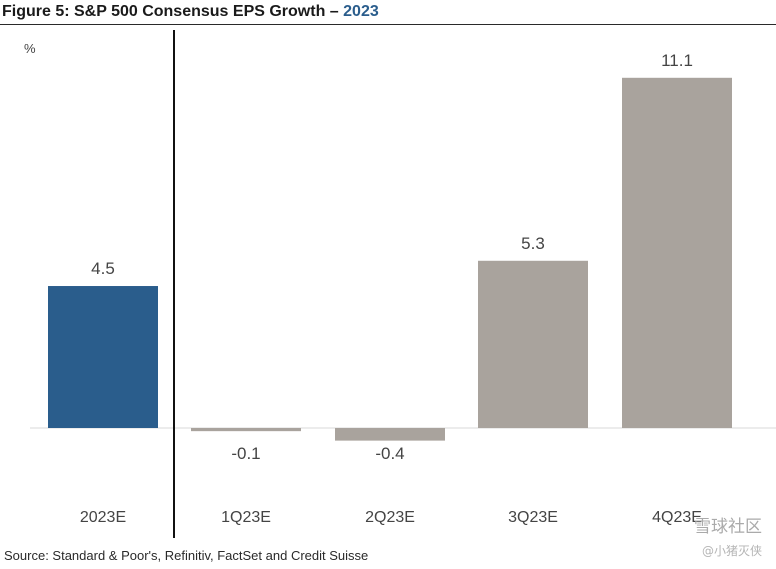 The width and height of the screenshot is (776, 569). Describe the element at coordinates (246, 517) in the screenshot. I see `category-label-1q23e: 1Q23E` at that location.